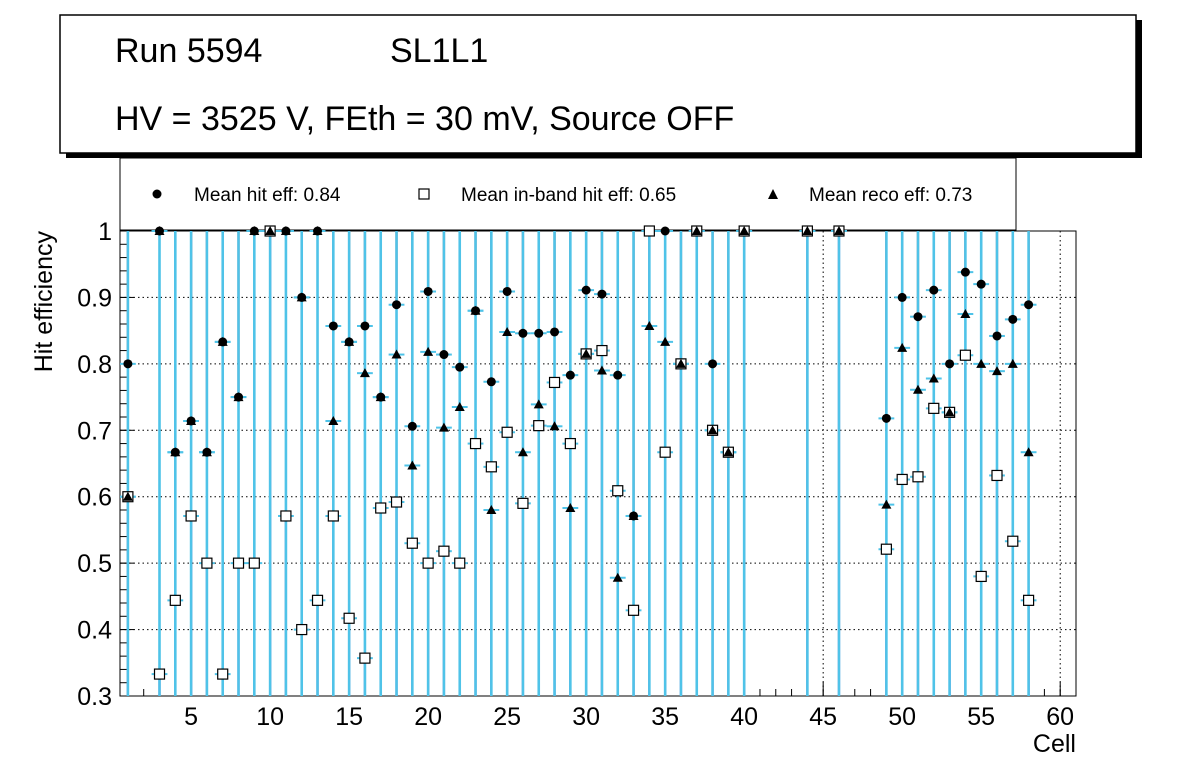 The height and width of the screenshot is (772, 1196). What do you see at coordinates (1054, 744) in the screenshot?
I see `x-axis-title: Cell` at bounding box center [1054, 744].